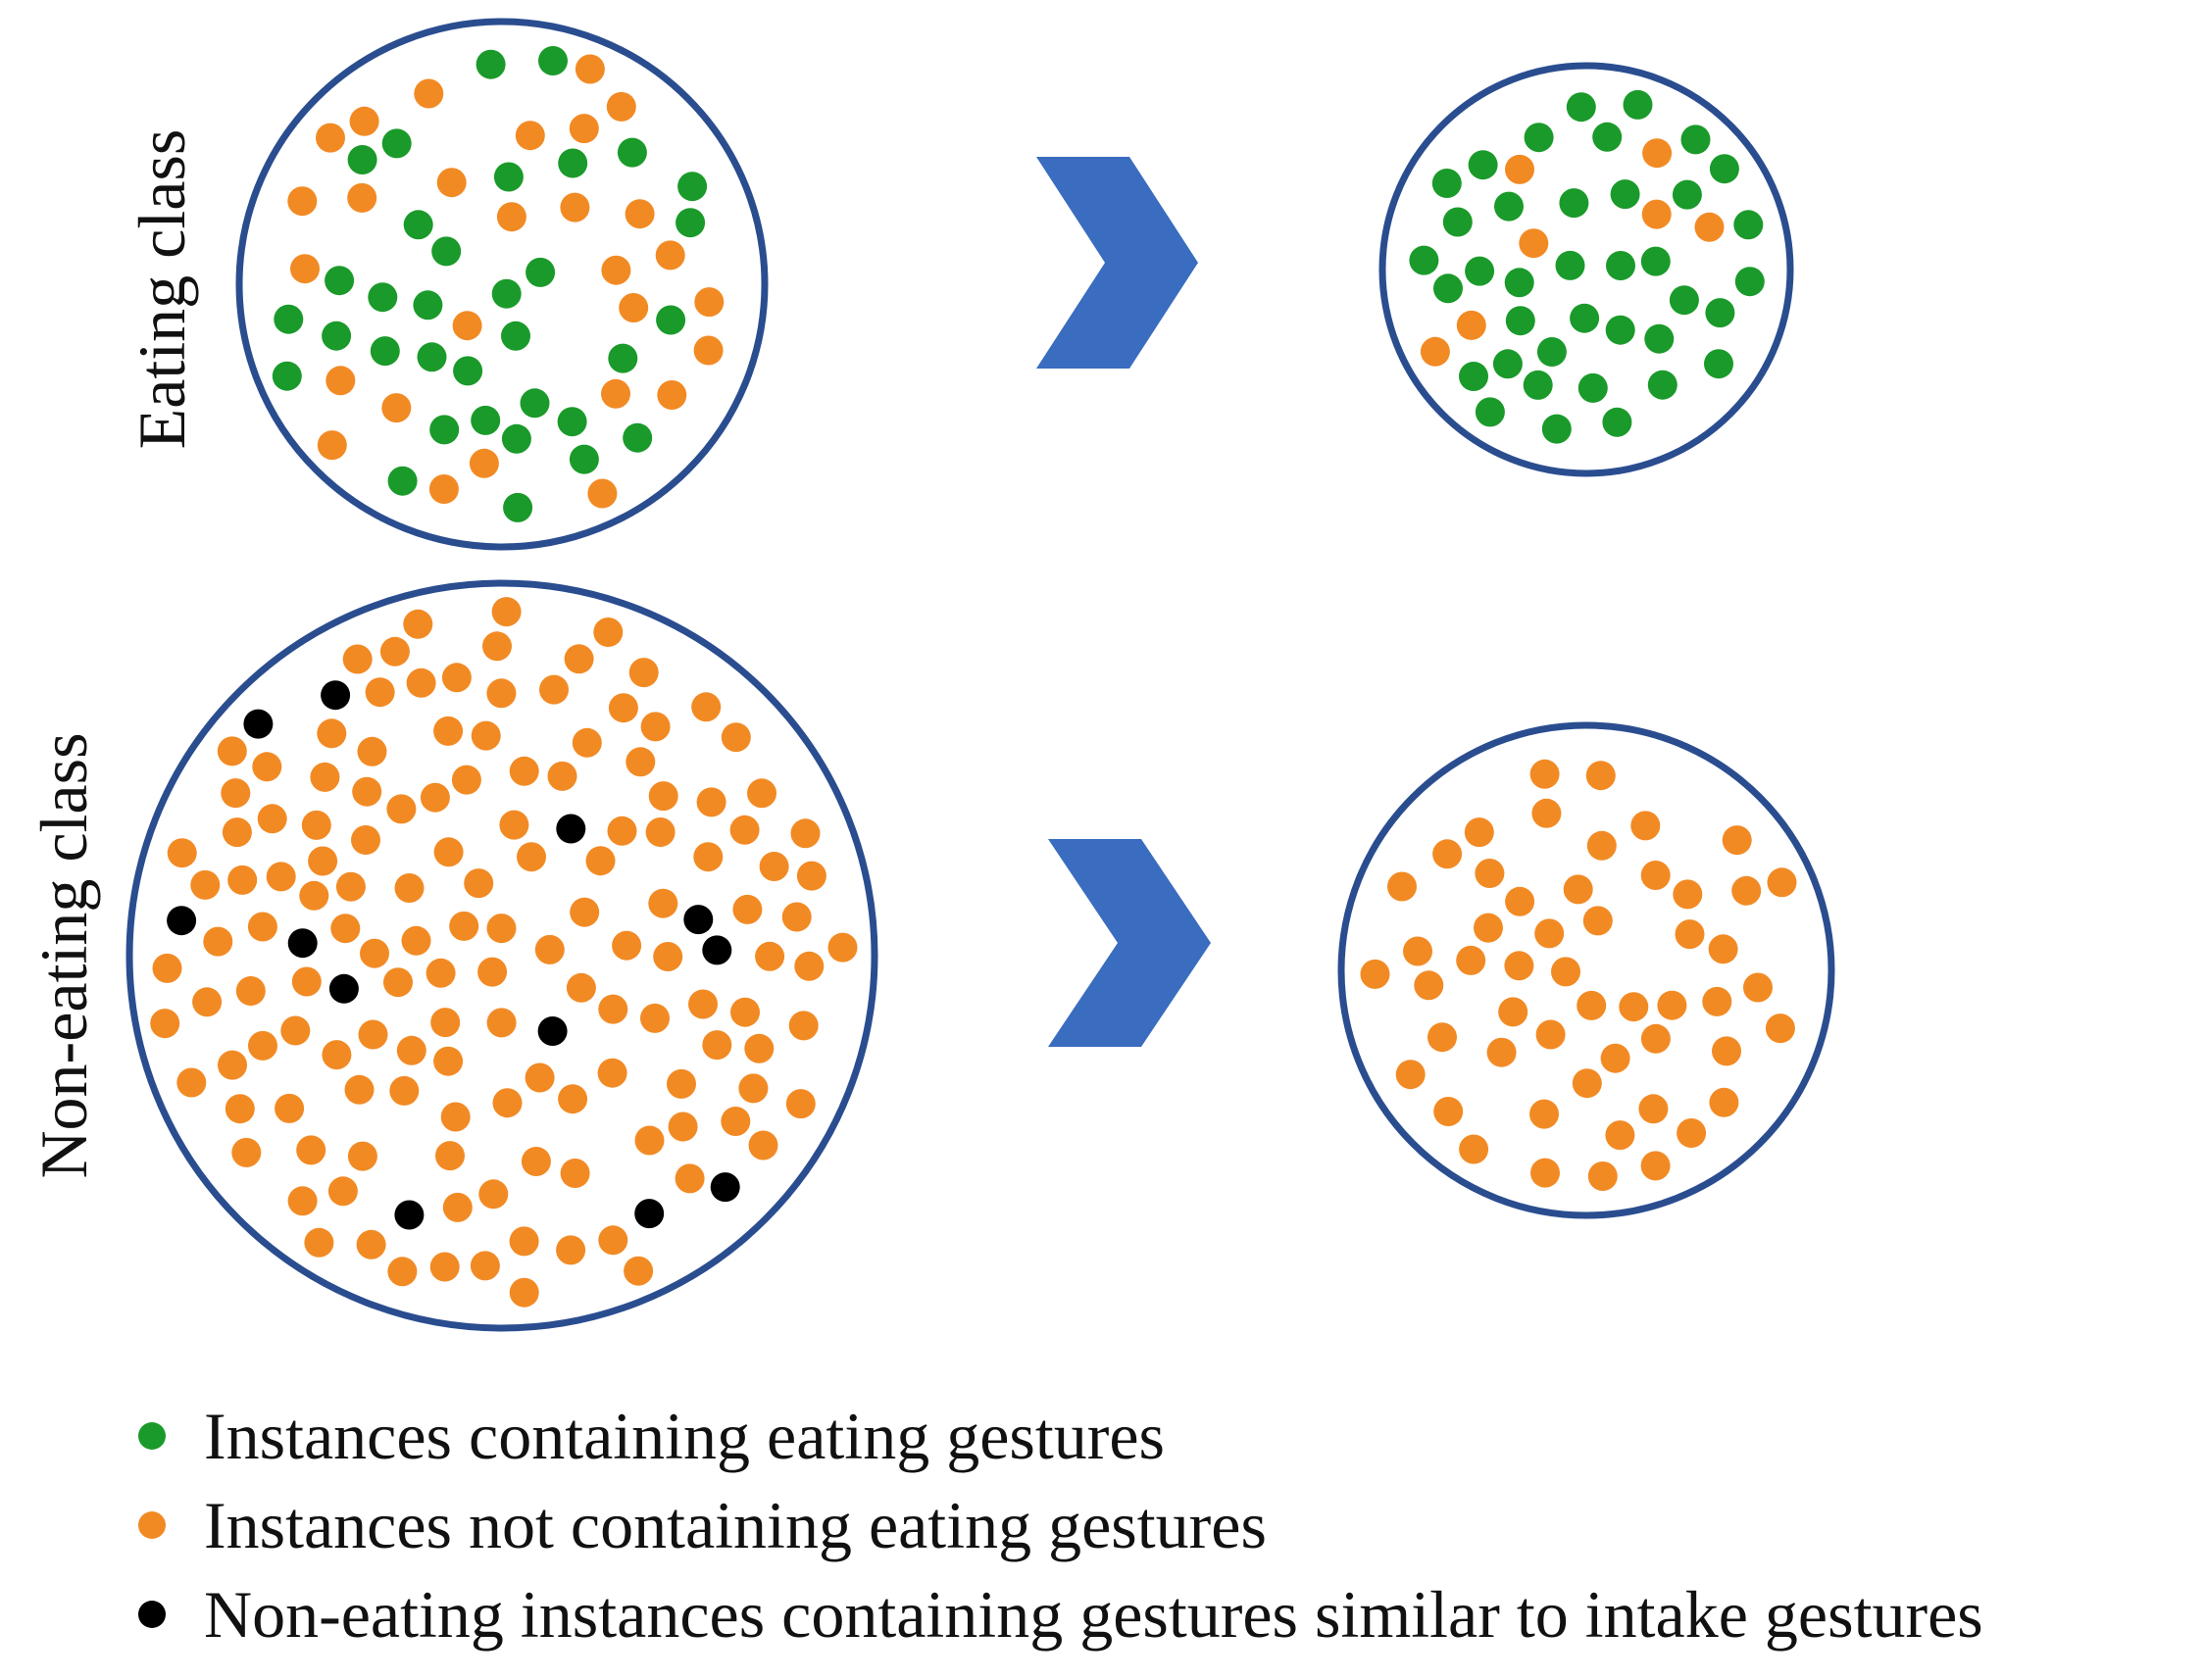  I want to click on legend-marker-black, so click(152, 1614).